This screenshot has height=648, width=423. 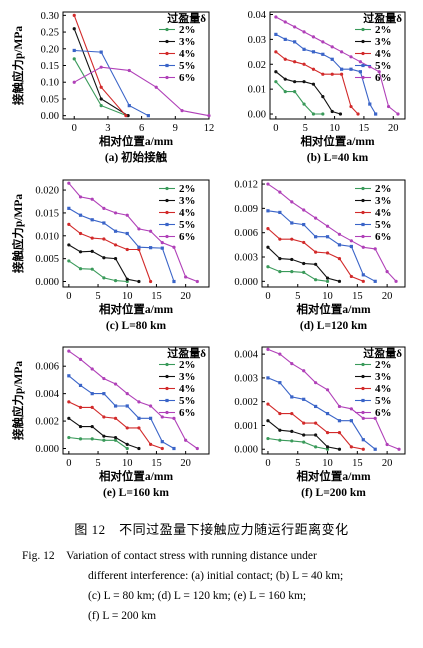 What do you see at coordinates (122, 616) in the screenshot?
I see `caption-en-line-4: (f) L = 200 km` at bounding box center [122, 616].